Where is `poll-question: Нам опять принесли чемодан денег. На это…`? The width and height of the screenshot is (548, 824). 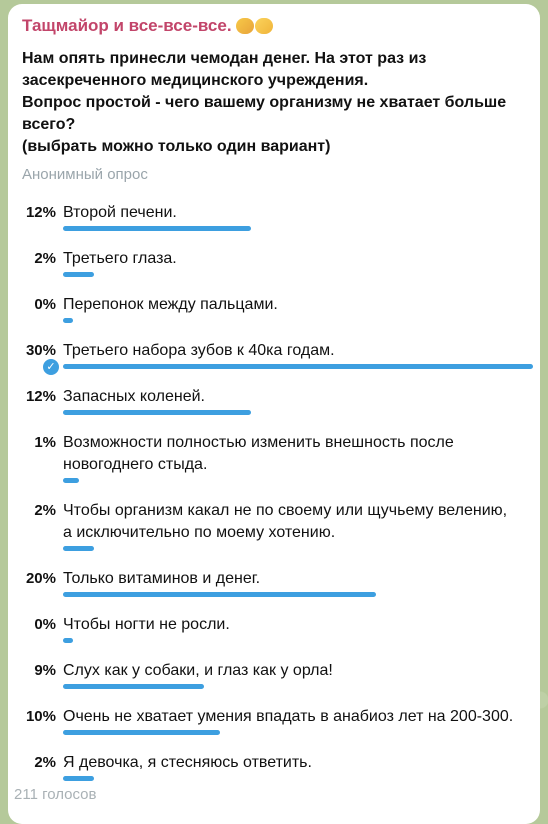
poll-question: Нам опять принесли чемодан денег. На это… is located at coordinates (274, 103).